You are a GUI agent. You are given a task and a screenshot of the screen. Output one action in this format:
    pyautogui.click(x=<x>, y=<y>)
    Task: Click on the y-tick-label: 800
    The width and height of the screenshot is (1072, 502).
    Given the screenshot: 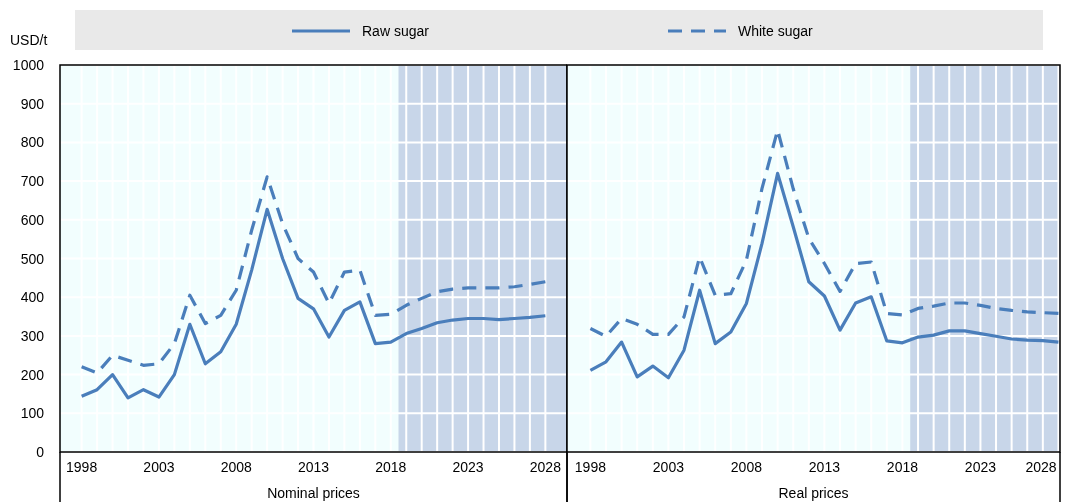 What is the action you would take?
    pyautogui.click(x=32, y=142)
    